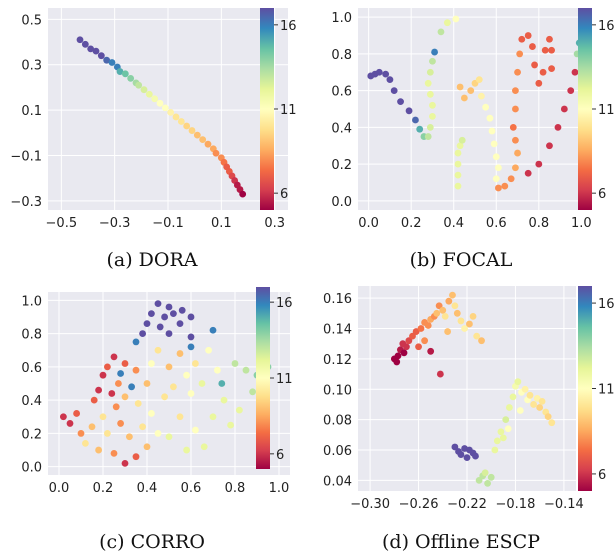 The image size is (616, 557). I want to click on x-tick-label: −0.22, so click(467, 504).